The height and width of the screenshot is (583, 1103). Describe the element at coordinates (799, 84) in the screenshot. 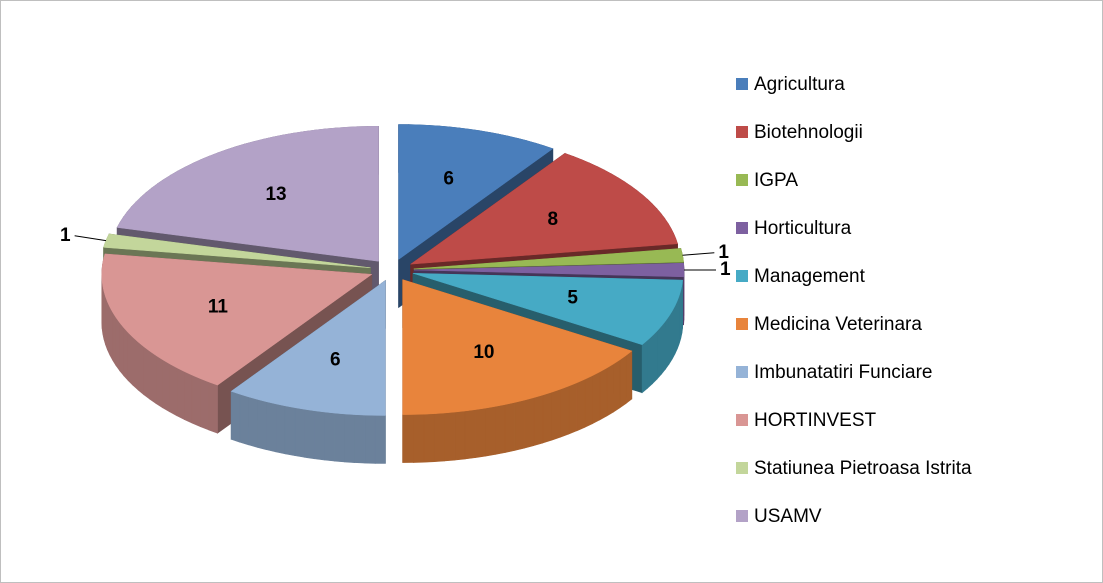

I see `legend-label: Agricultura` at that location.